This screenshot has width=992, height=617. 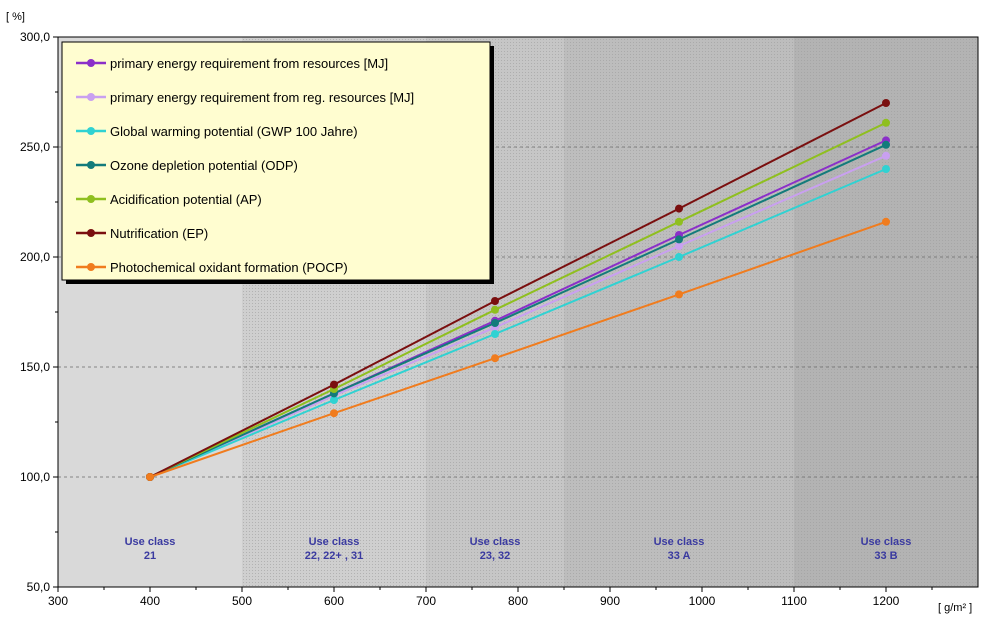 I want to click on band-label-4-a: Use class, so click(x=886, y=542).